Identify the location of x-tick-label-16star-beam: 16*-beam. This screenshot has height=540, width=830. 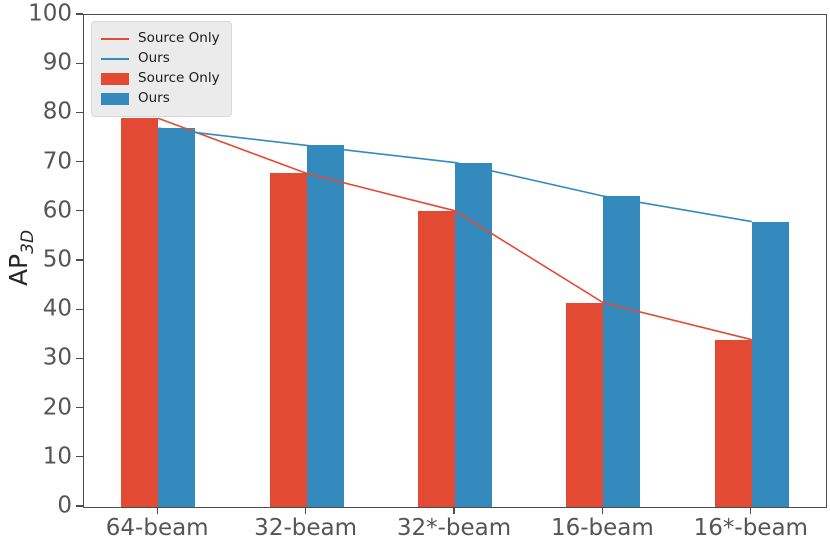
(750, 527).